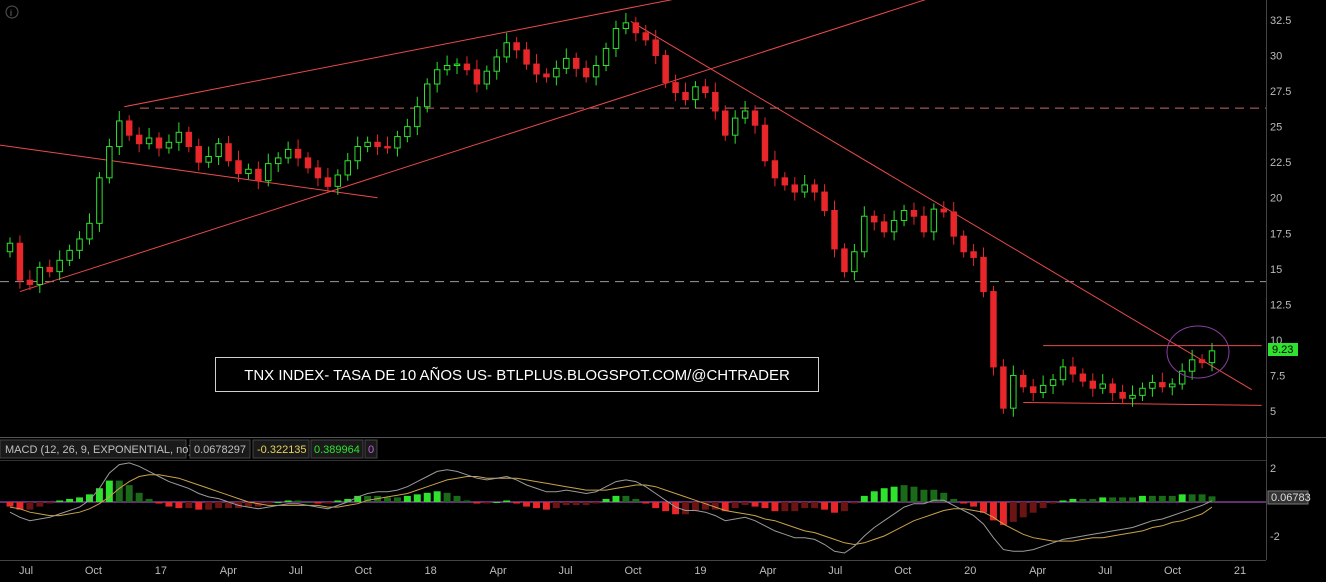 This screenshot has width=1326, height=582. Describe the element at coordinates (1276, 128) in the screenshot. I see `price-tick-label: 25` at that location.